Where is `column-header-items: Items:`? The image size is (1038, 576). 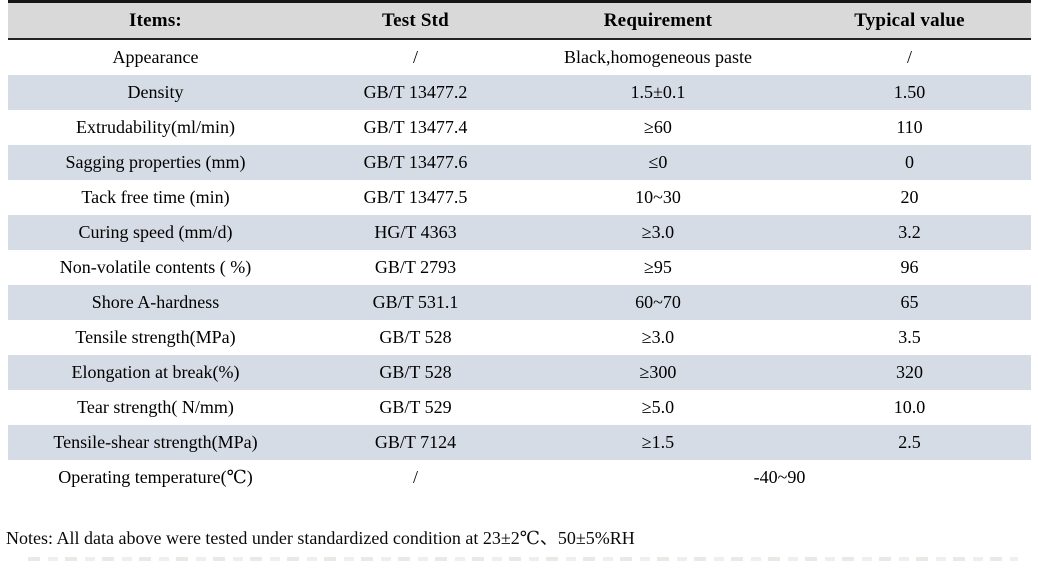
column-header-items: Items: is located at coordinates (155, 20).